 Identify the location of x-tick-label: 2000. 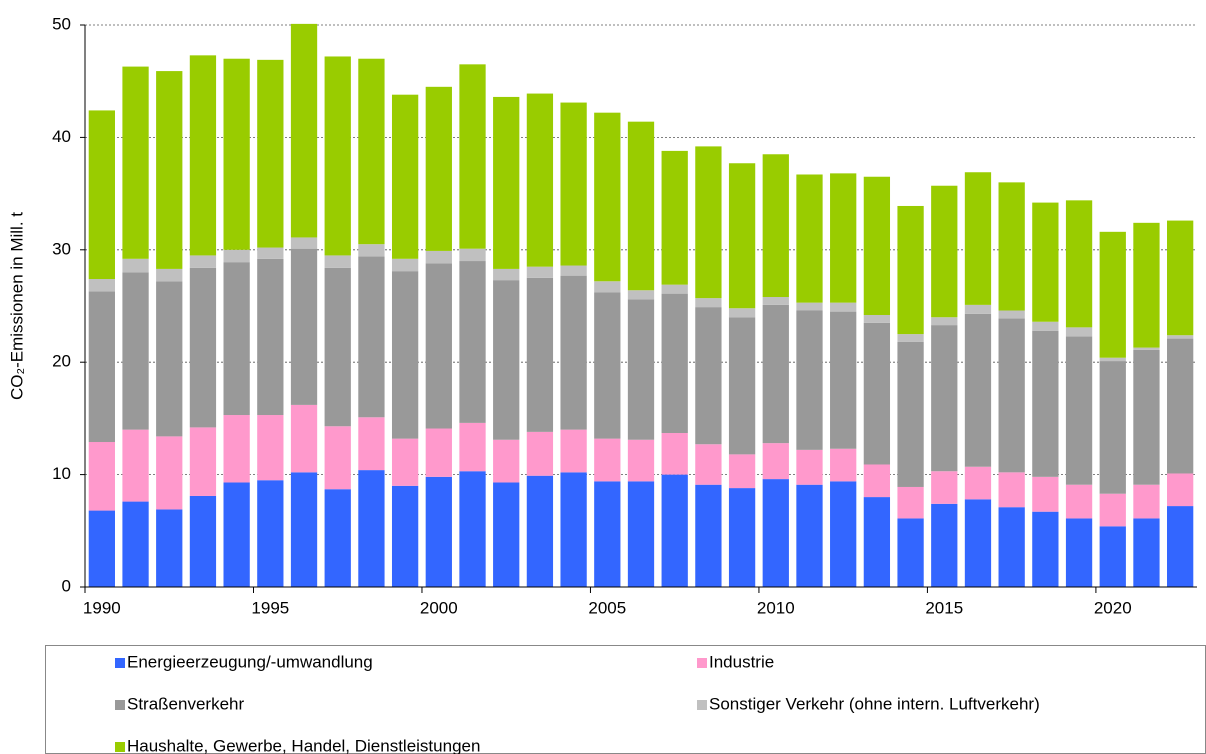
(439, 607).